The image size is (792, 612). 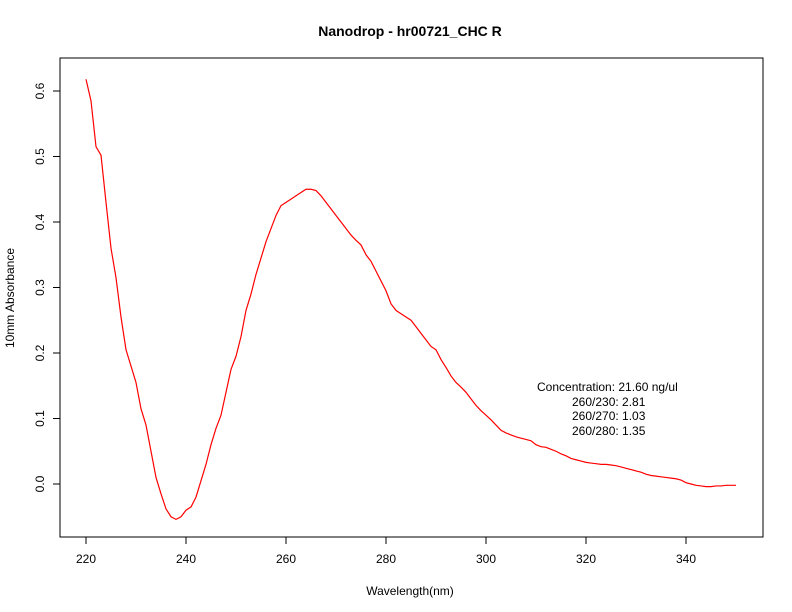 I want to click on x-tick-label: 280, so click(x=386, y=559).